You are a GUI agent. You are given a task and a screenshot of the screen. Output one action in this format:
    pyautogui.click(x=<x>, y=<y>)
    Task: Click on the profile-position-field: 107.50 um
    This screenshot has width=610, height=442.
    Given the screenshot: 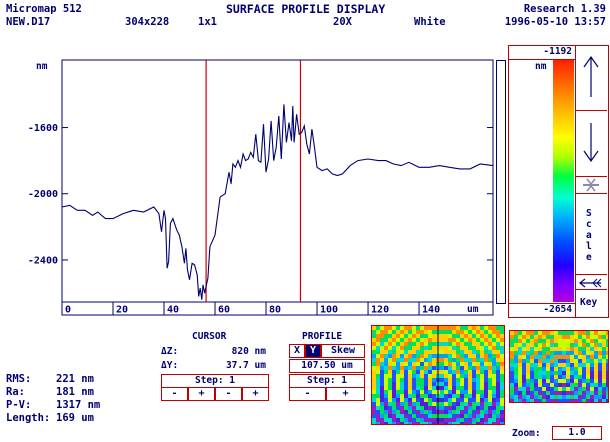 What is the action you would take?
    pyautogui.click(x=327, y=366)
    